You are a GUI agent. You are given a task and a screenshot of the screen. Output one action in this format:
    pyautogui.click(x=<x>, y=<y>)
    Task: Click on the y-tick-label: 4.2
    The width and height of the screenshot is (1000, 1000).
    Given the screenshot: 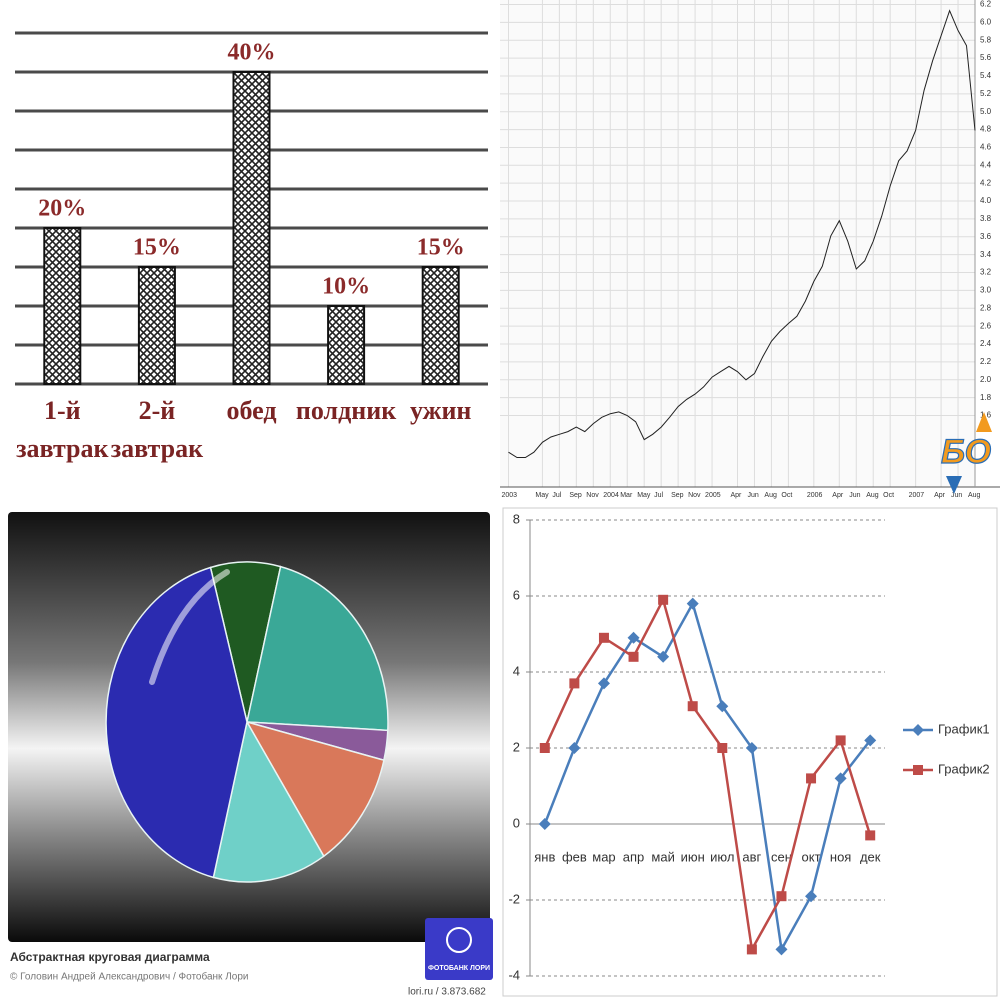 What is the action you would take?
    pyautogui.click(x=986, y=182)
    